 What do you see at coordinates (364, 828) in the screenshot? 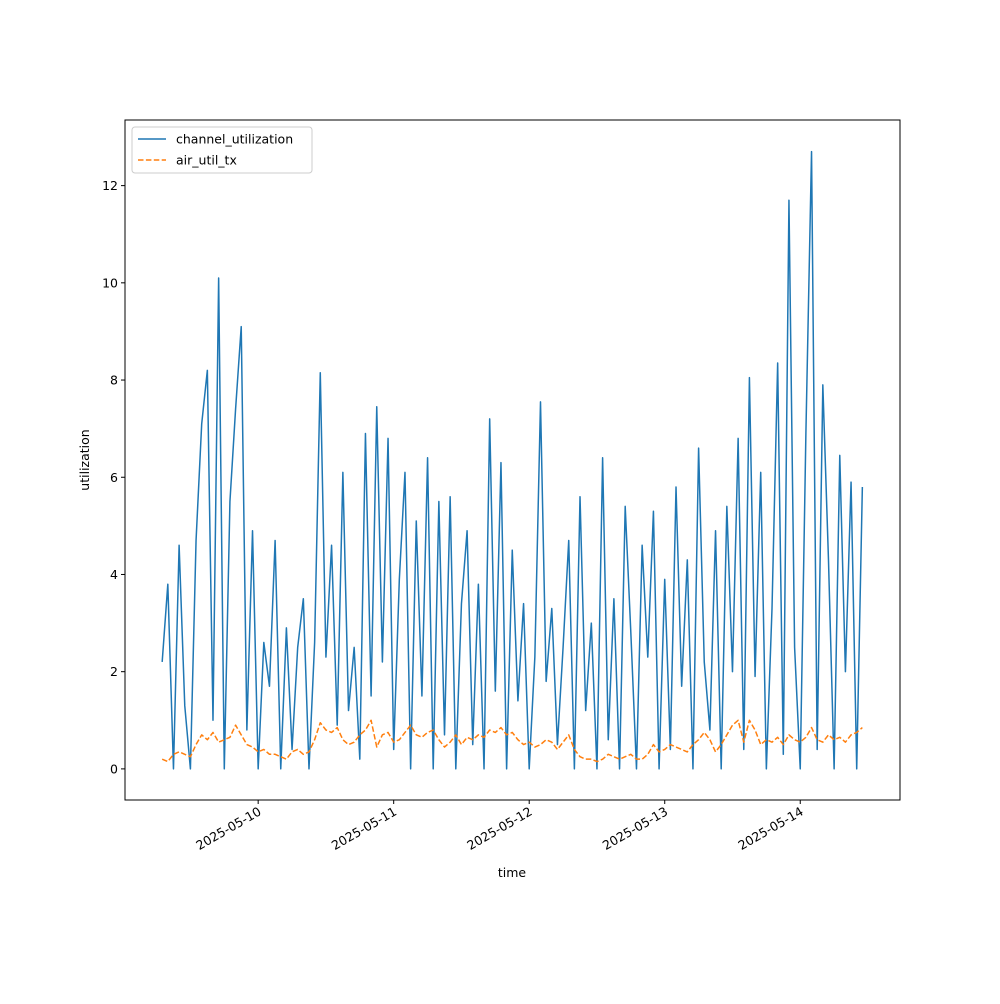
I see `x-tick-label: 2025-05-11` at bounding box center [364, 828].